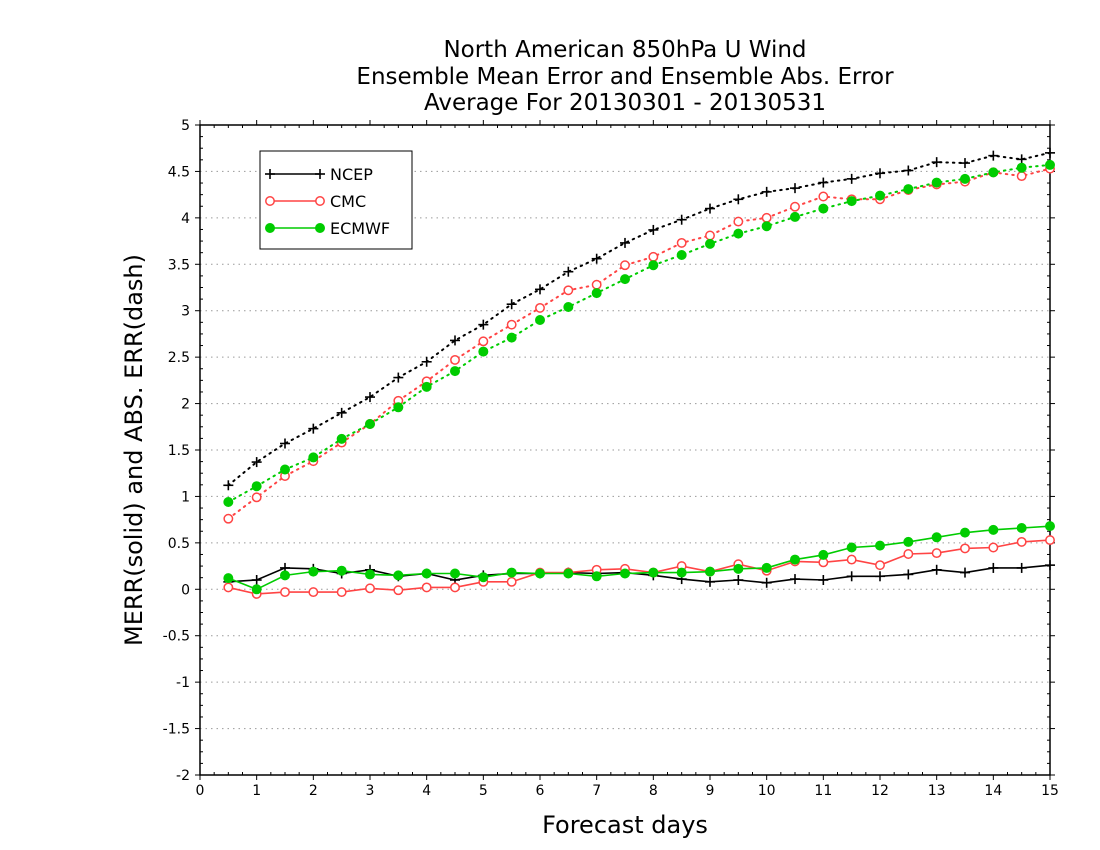  What do you see at coordinates (185, 126) in the screenshot?
I see `y-tick-label: 5` at bounding box center [185, 126].